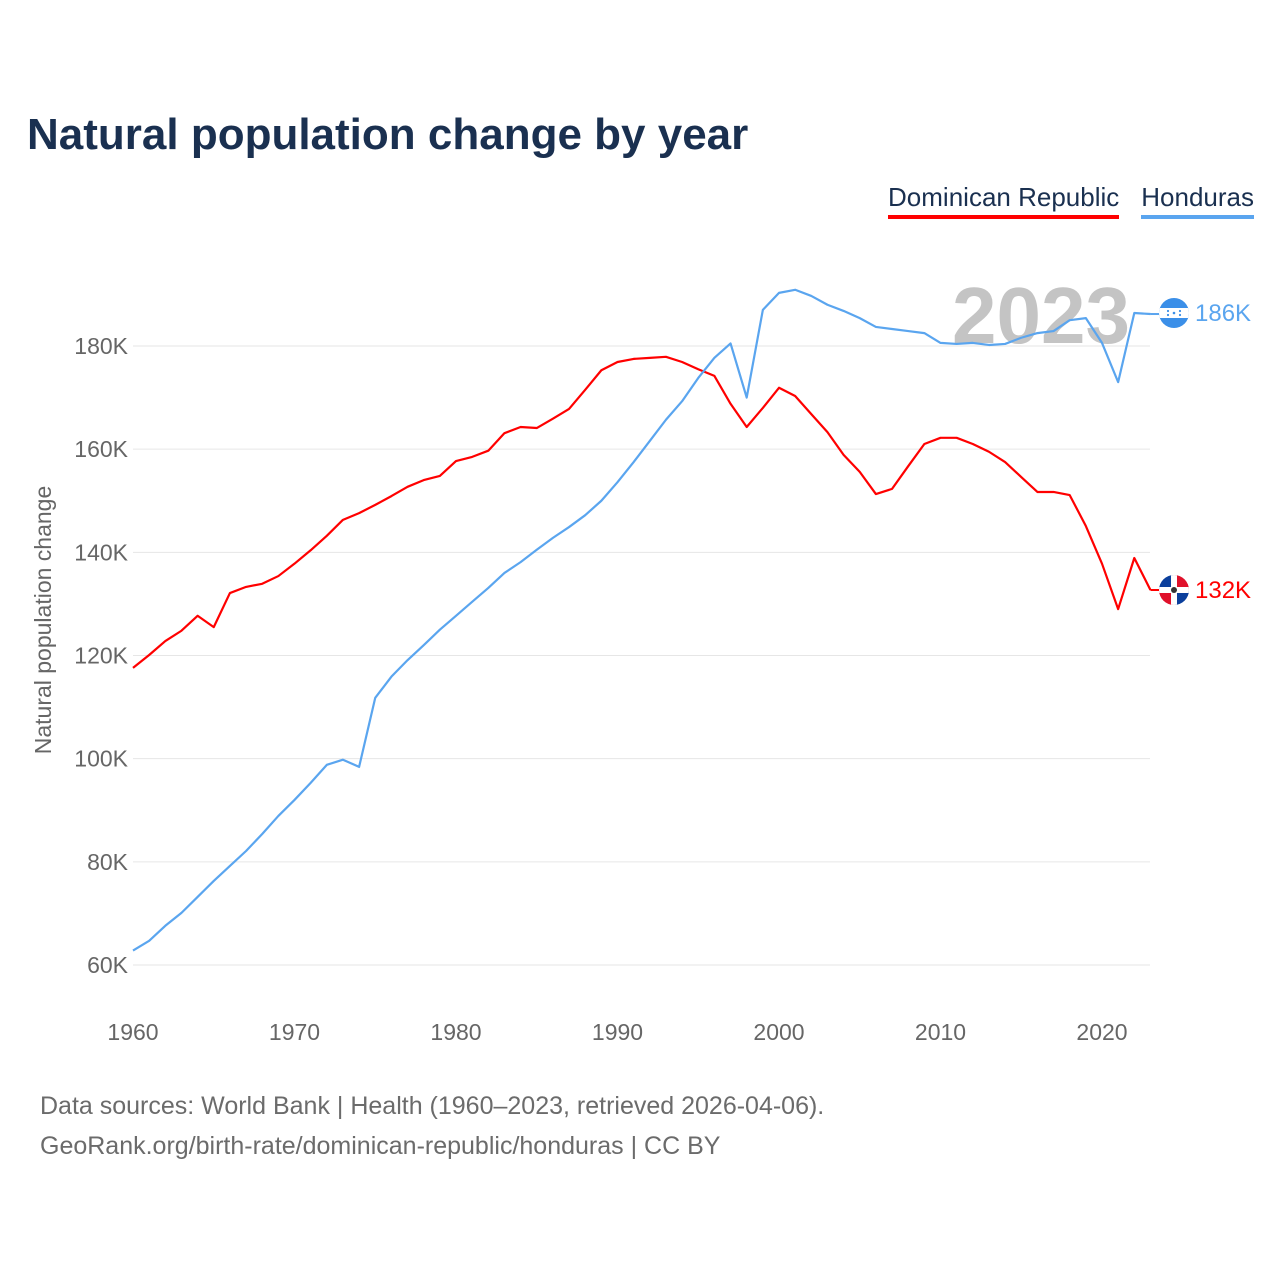 This screenshot has width=1280, height=1280. Describe the element at coordinates (1174, 590) in the screenshot. I see `dominican-republic-flag-icon` at that location.